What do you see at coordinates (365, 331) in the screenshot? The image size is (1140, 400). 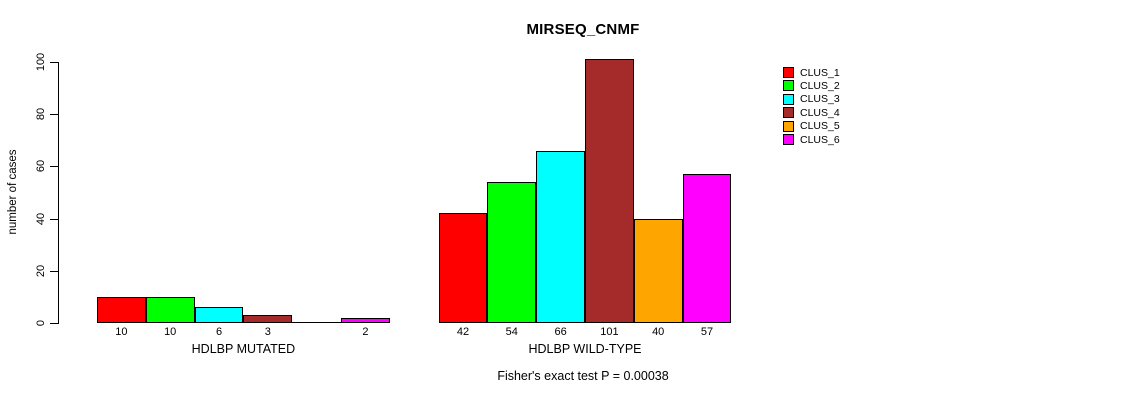 I see `bar-value-label: 2` at bounding box center [365, 331].